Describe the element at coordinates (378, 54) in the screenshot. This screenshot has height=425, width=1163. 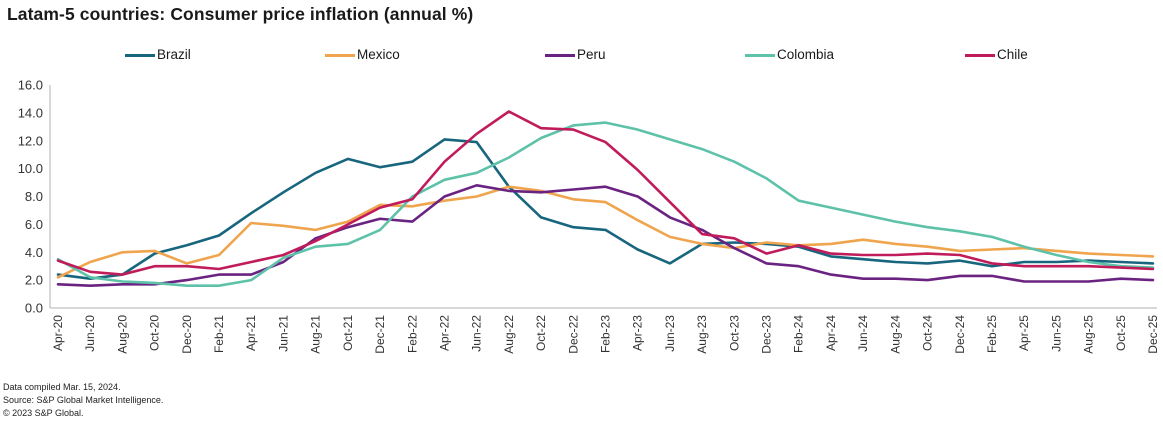
I see `legend-label: Mexico` at that location.